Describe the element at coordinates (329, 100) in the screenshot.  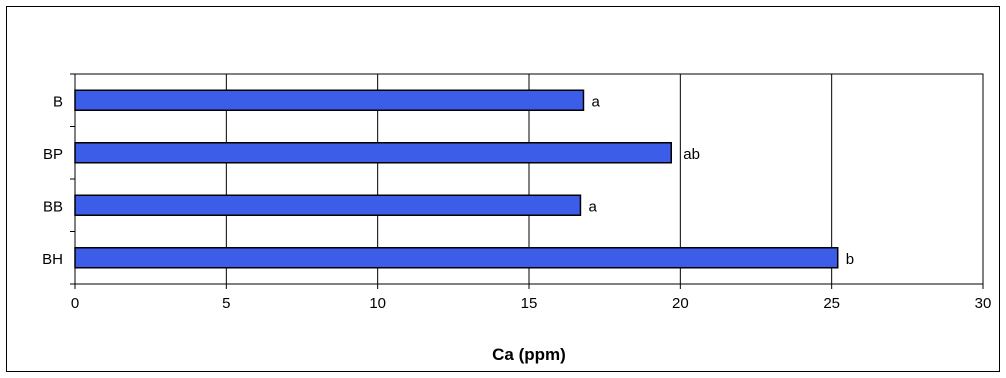
I see `bar-b` at that location.